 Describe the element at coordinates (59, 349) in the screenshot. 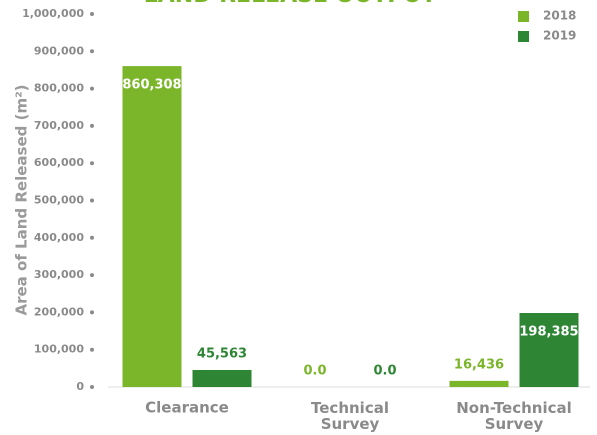

I see `y-tick-label: 100,000` at that location.